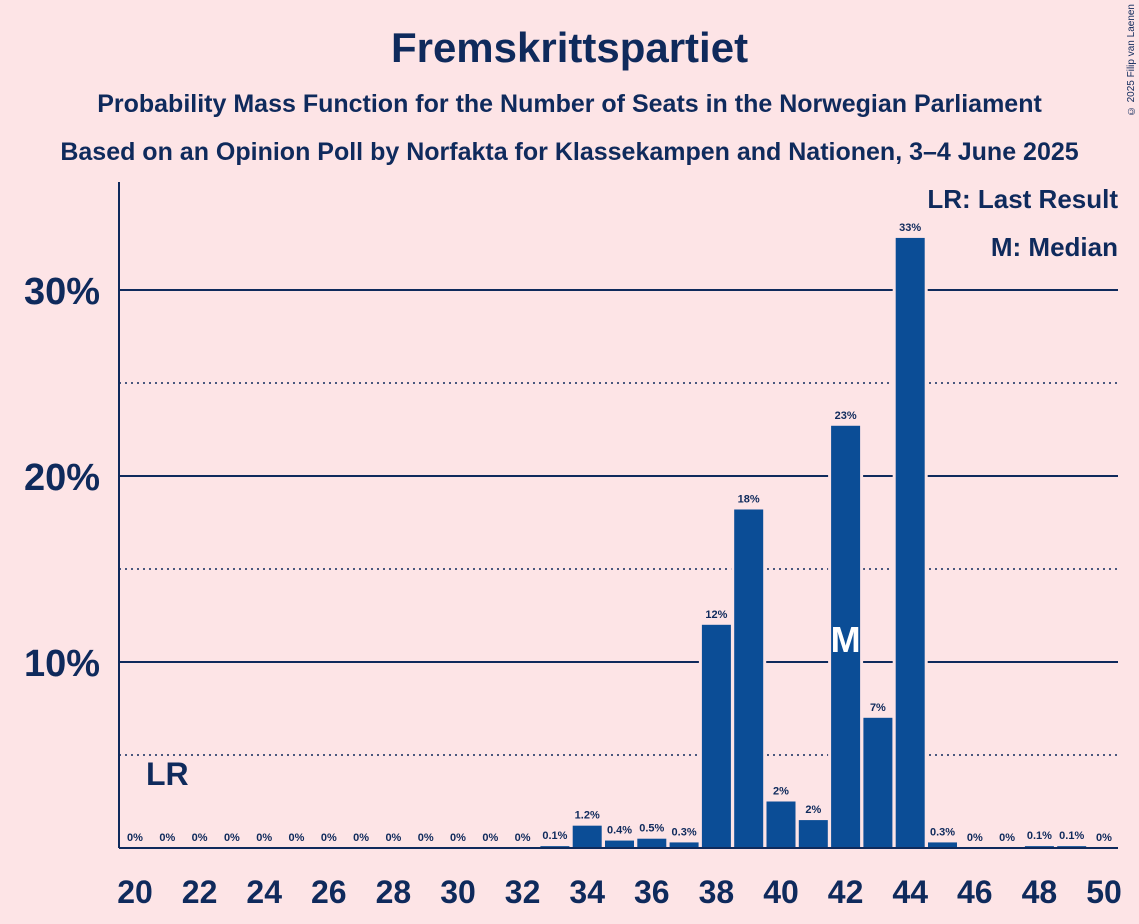 Image resolution: width=1139 pixels, height=924 pixels. What do you see at coordinates (846, 416) in the screenshot?
I see `data-label-seat-42: 23%` at bounding box center [846, 416].